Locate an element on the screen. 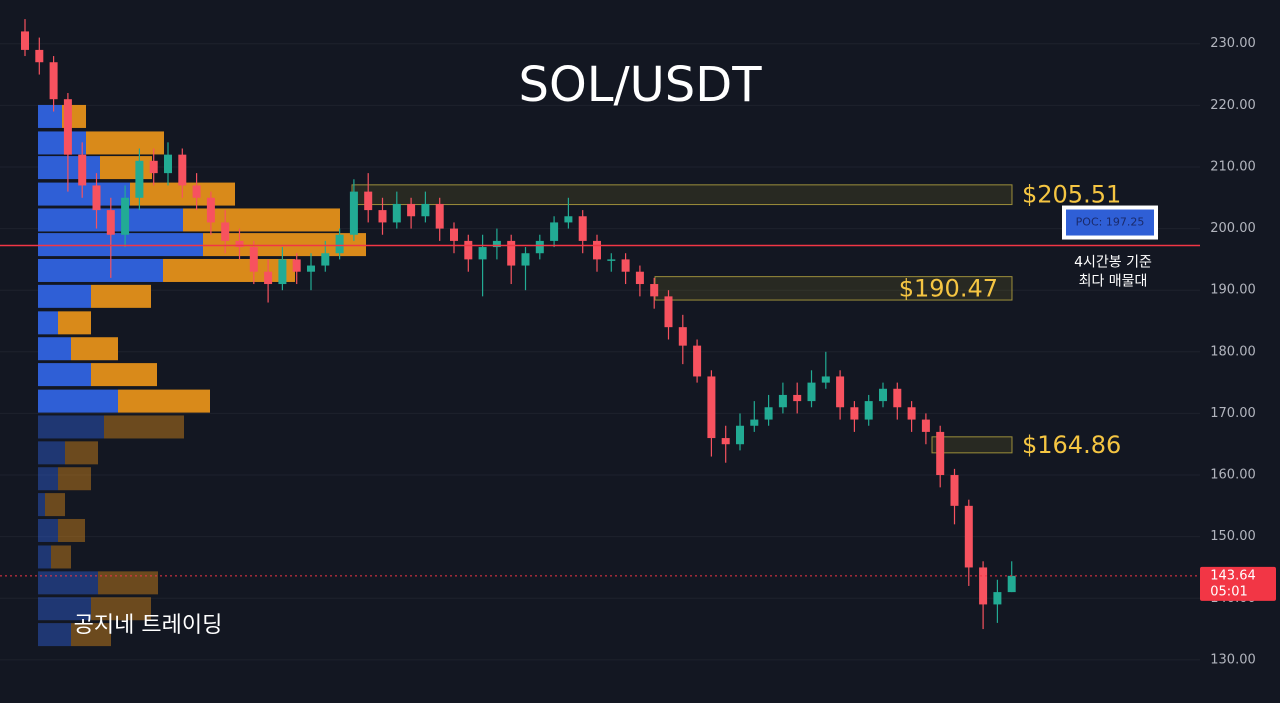  y-tick-label: 220.00 is located at coordinates (1233, 105).